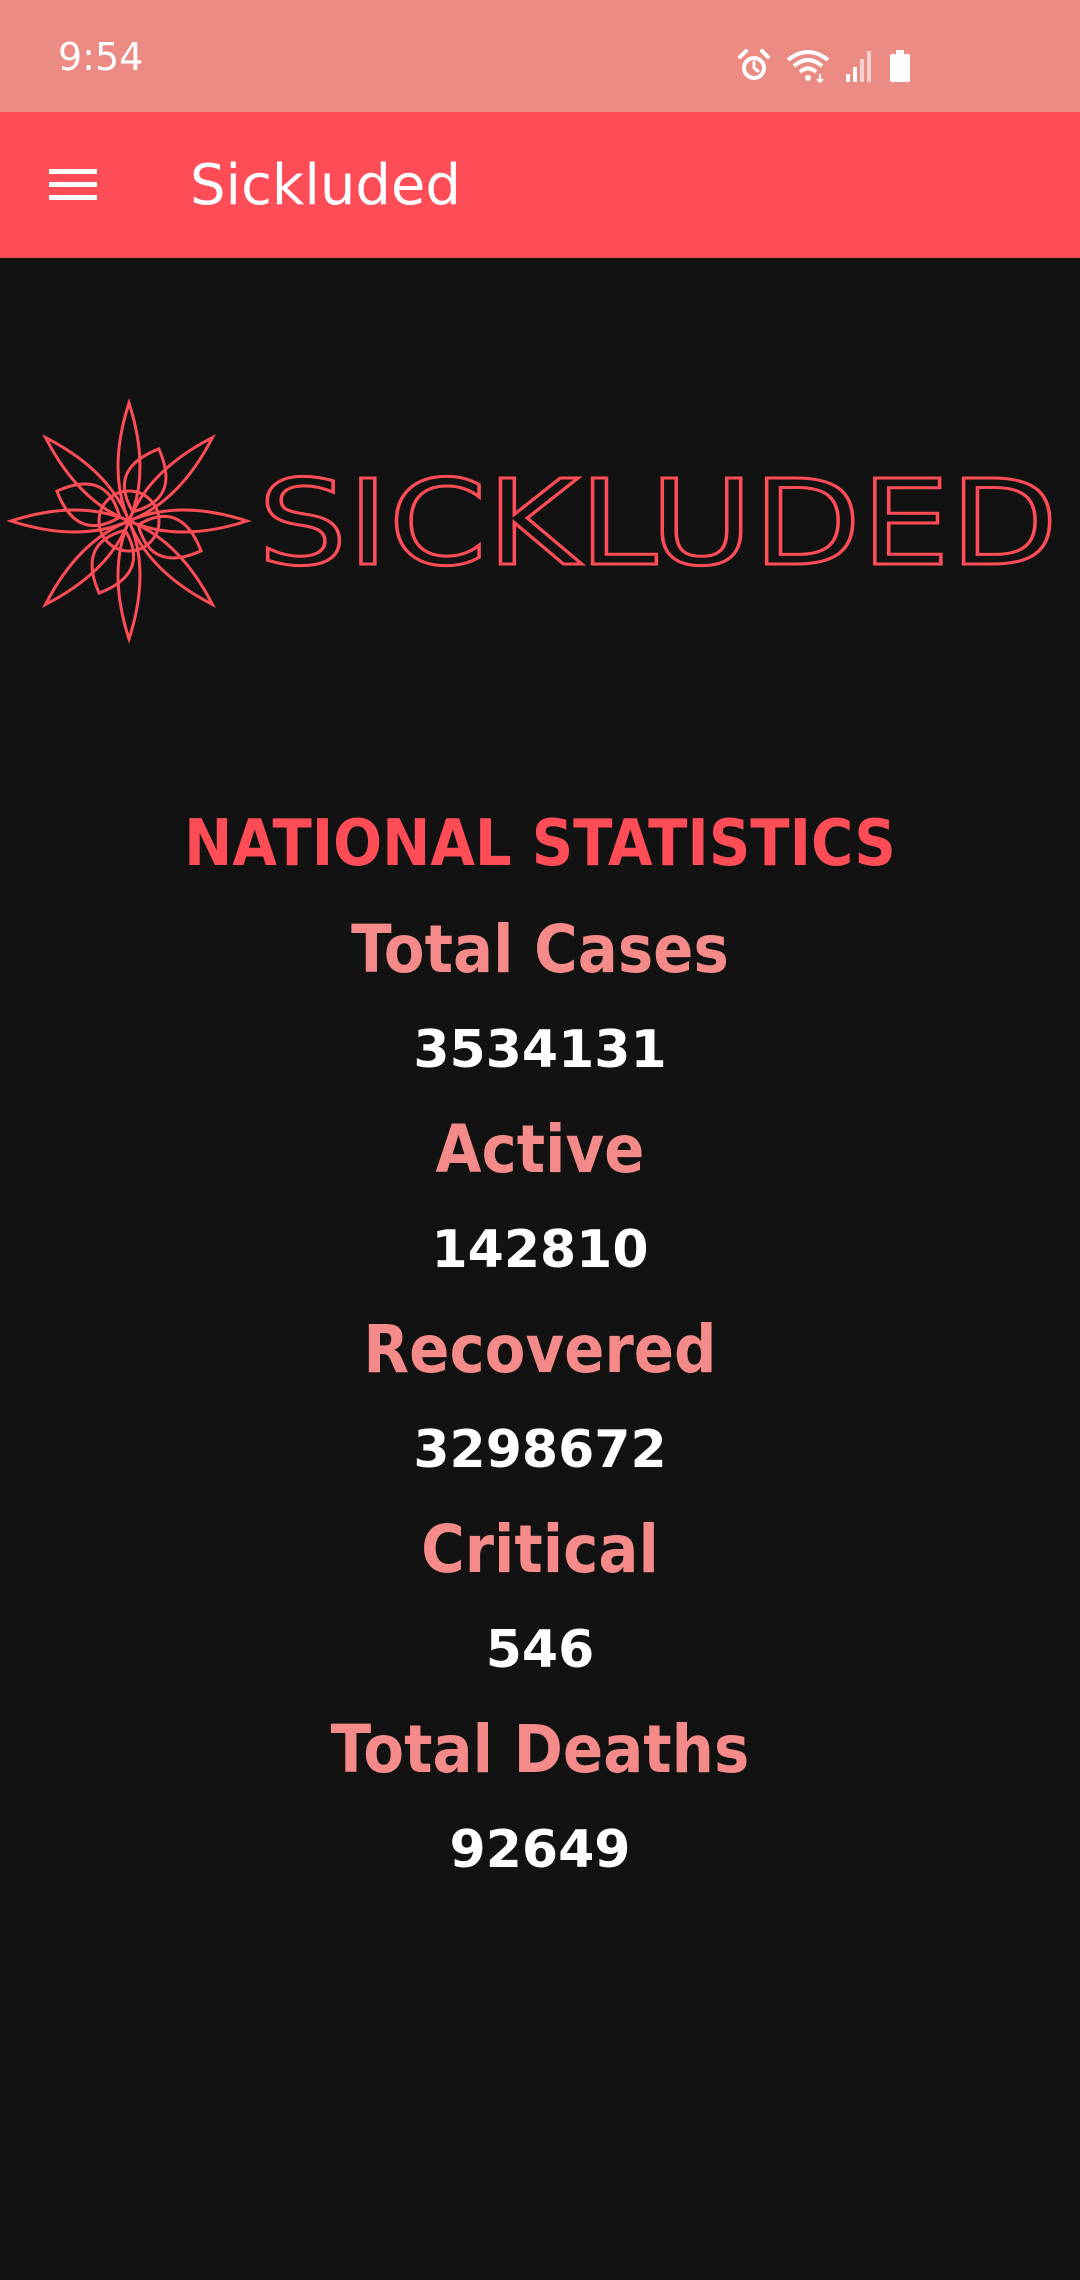 Image resolution: width=1080 pixels, height=2280 pixels. What do you see at coordinates (658, 523) in the screenshot?
I see `logo-text: SICKLUDED` at bounding box center [658, 523].